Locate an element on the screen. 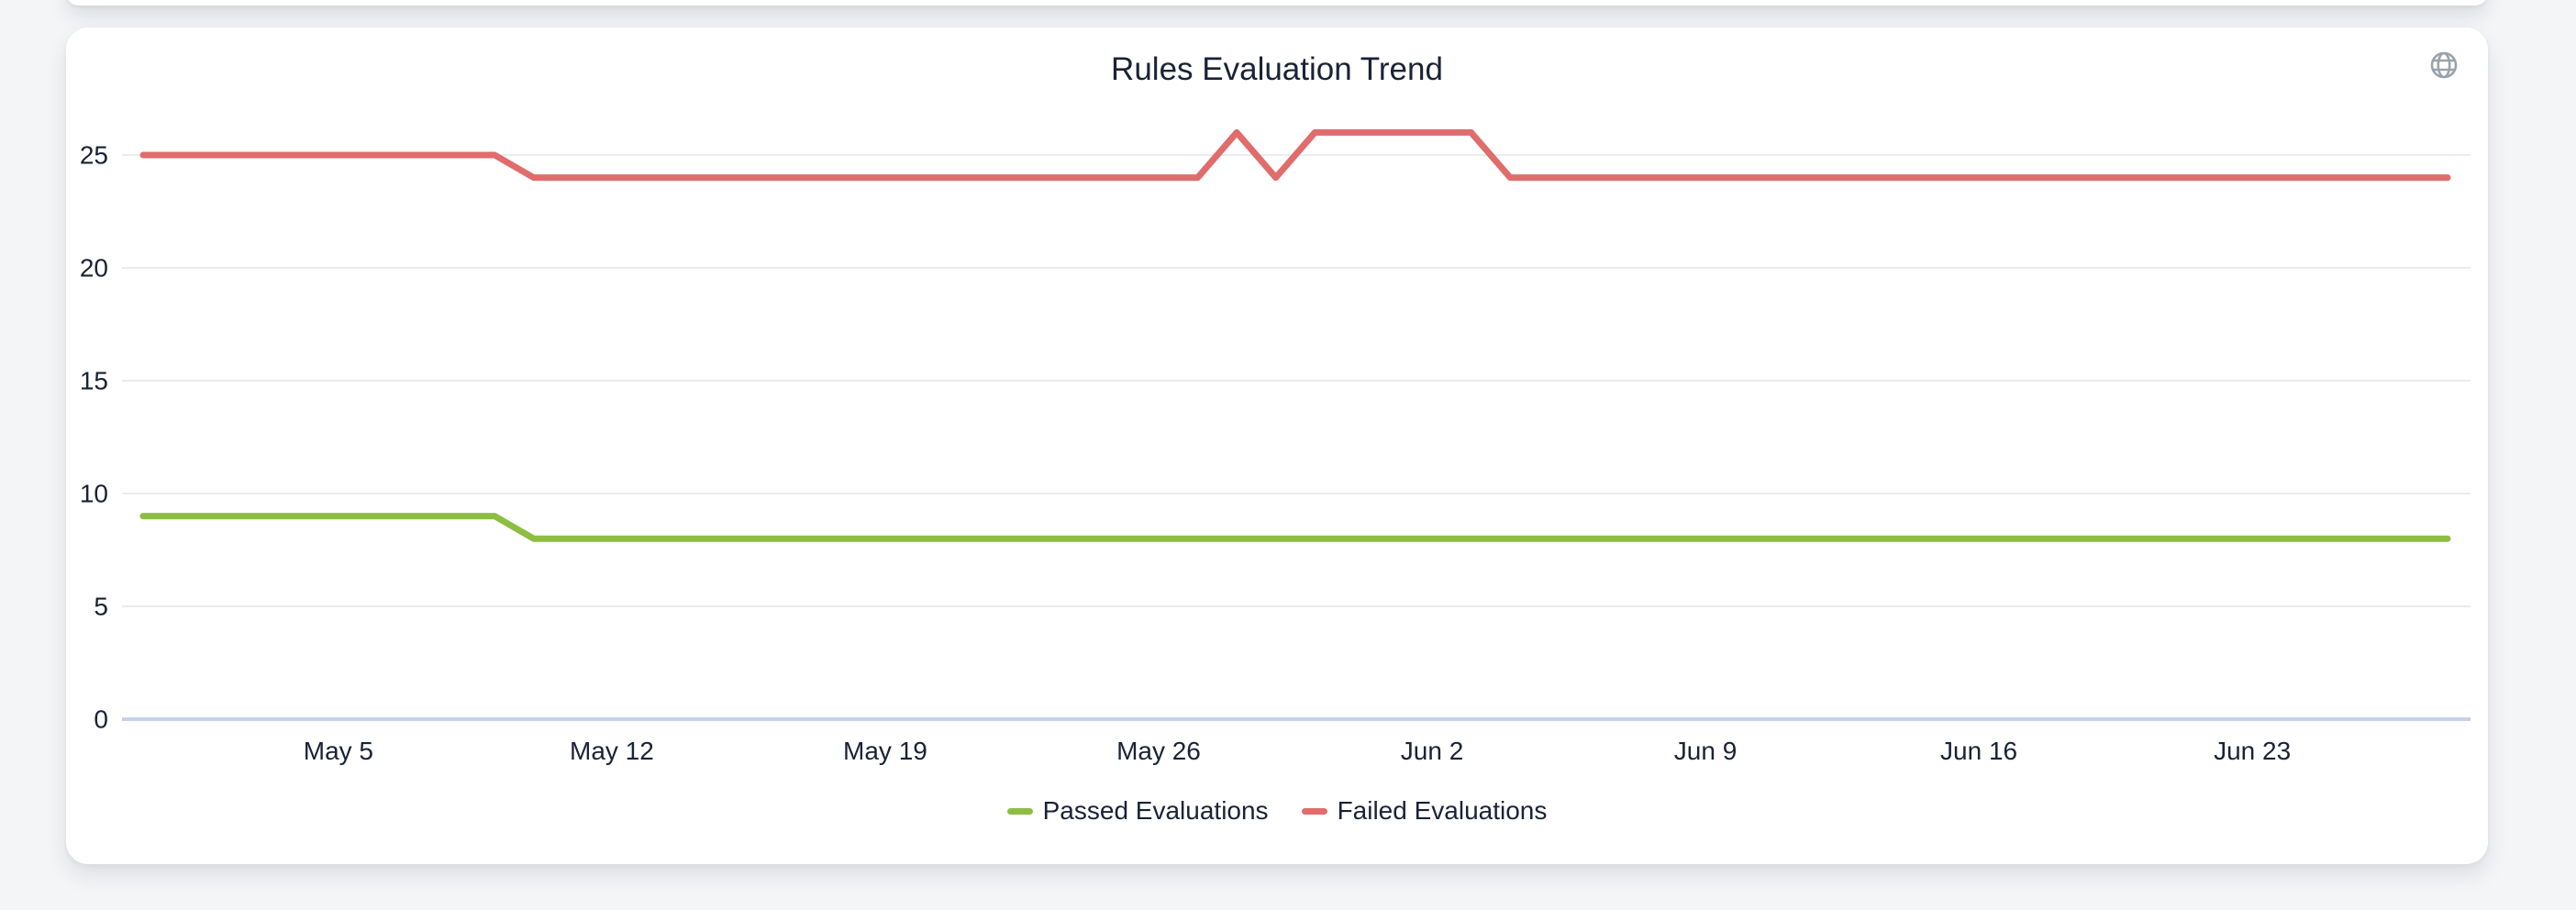 This screenshot has width=2576, height=910. x-tick-label: Jun 23 is located at coordinates (2252, 751).